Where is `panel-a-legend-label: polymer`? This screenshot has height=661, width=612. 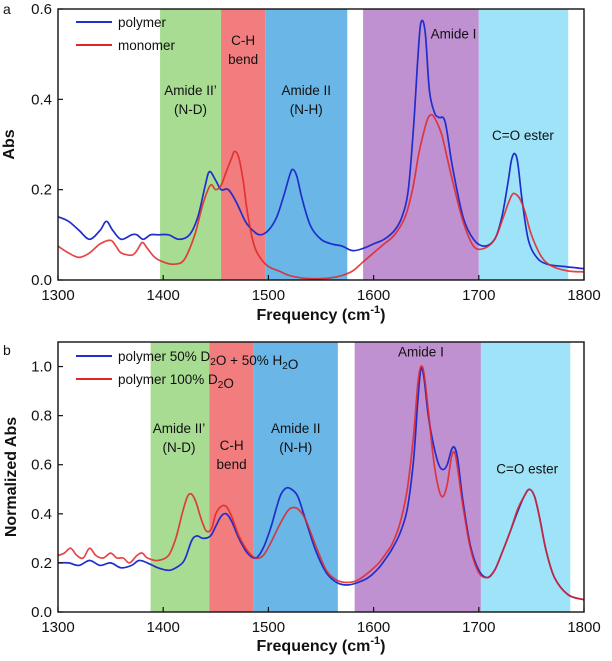
panel-a-legend-label: polymer is located at coordinates (142, 22).